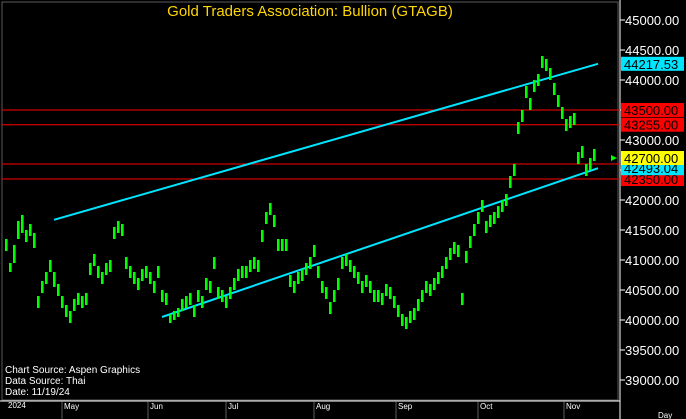 This screenshot has width=686, height=419. I want to click on x-unit-label: Day, so click(665, 415).